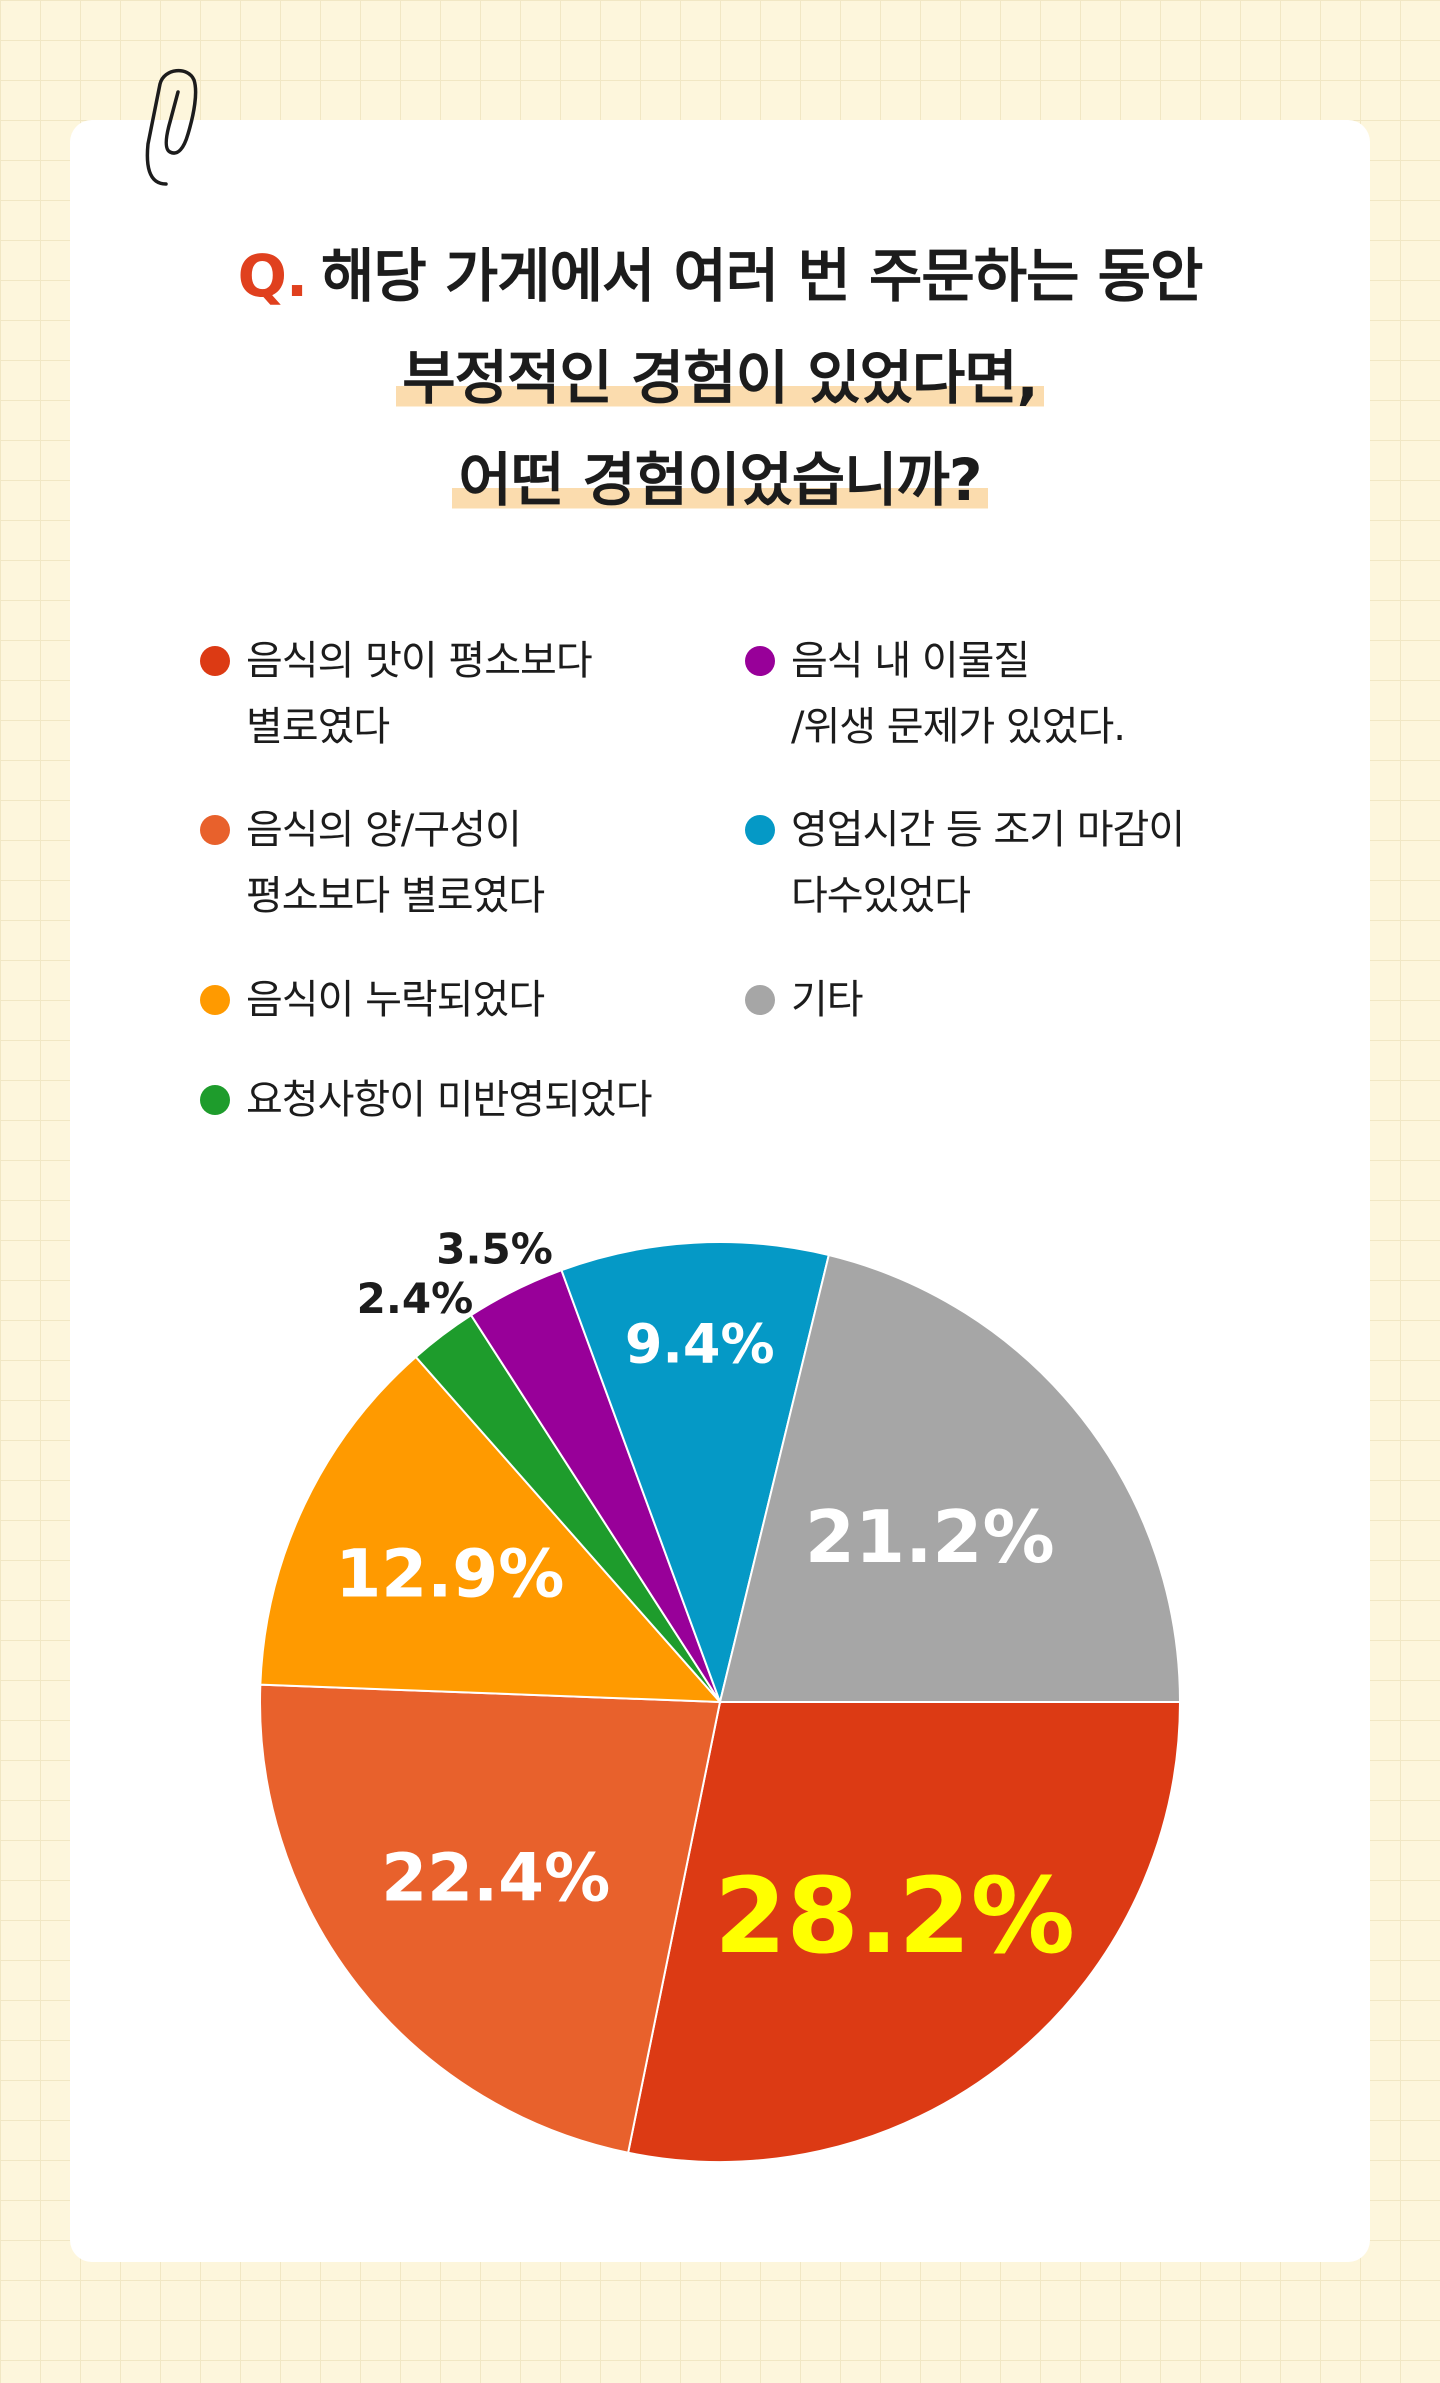  What do you see at coordinates (958, 694) in the screenshot?
I see `legend-label: 음식 내 이물질 /위생 문제가 있었다.` at bounding box center [958, 694].